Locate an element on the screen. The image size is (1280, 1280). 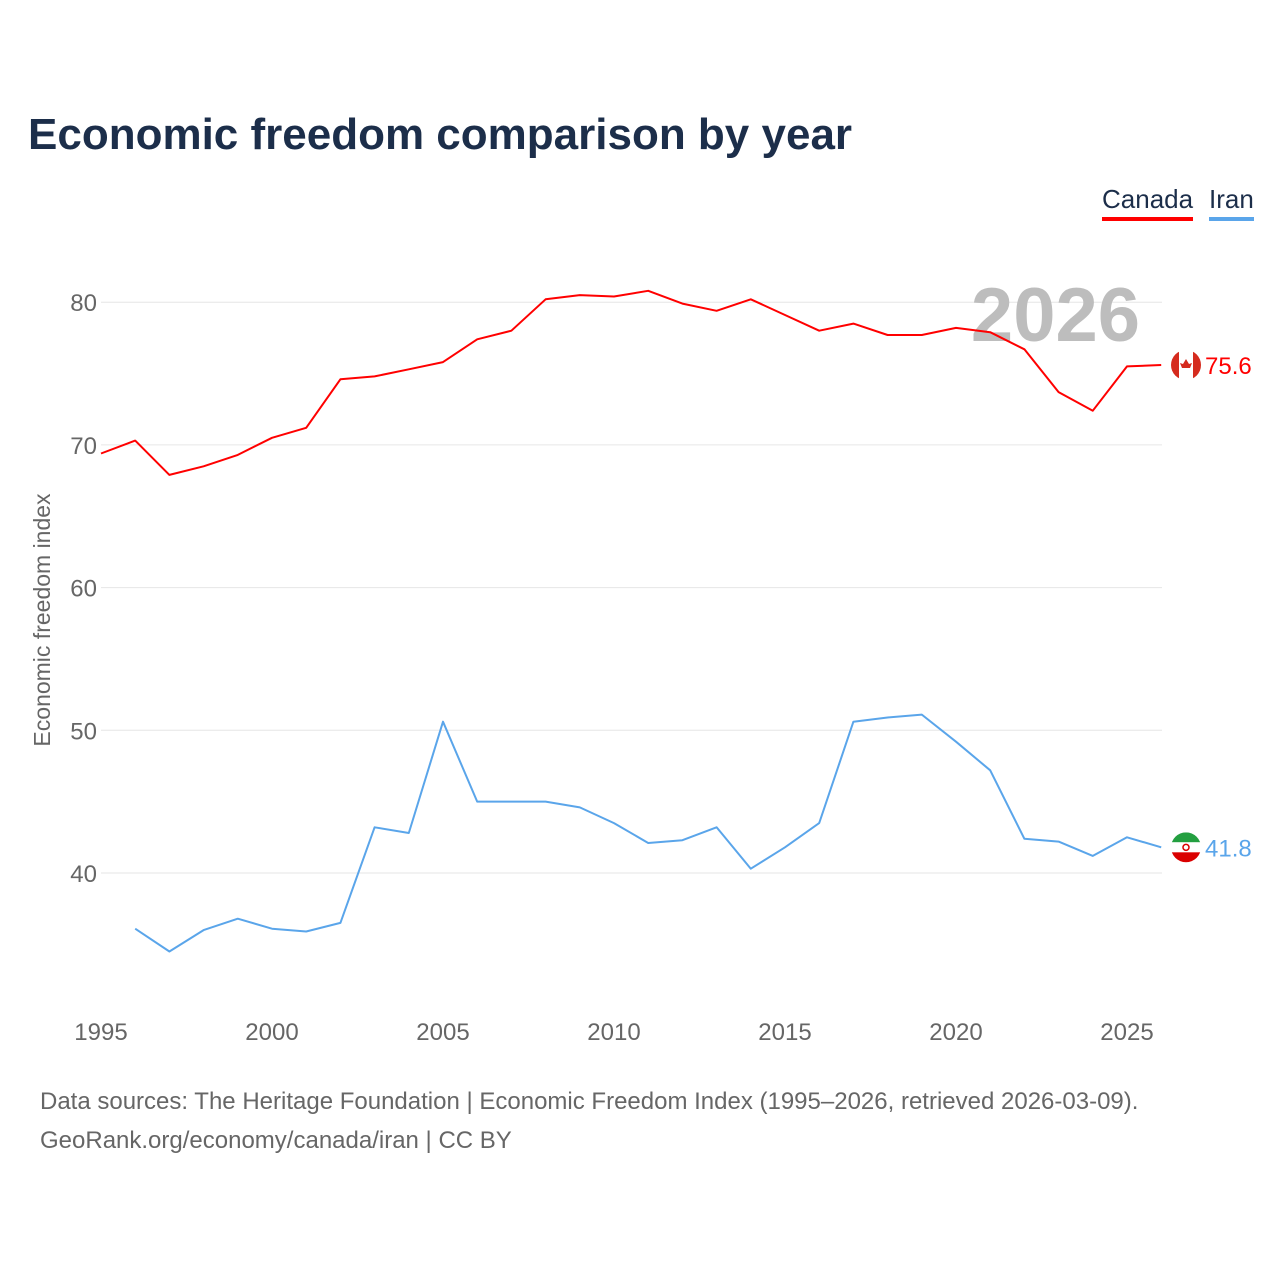
x-tick-label: 2000 is located at coordinates (271, 1032).